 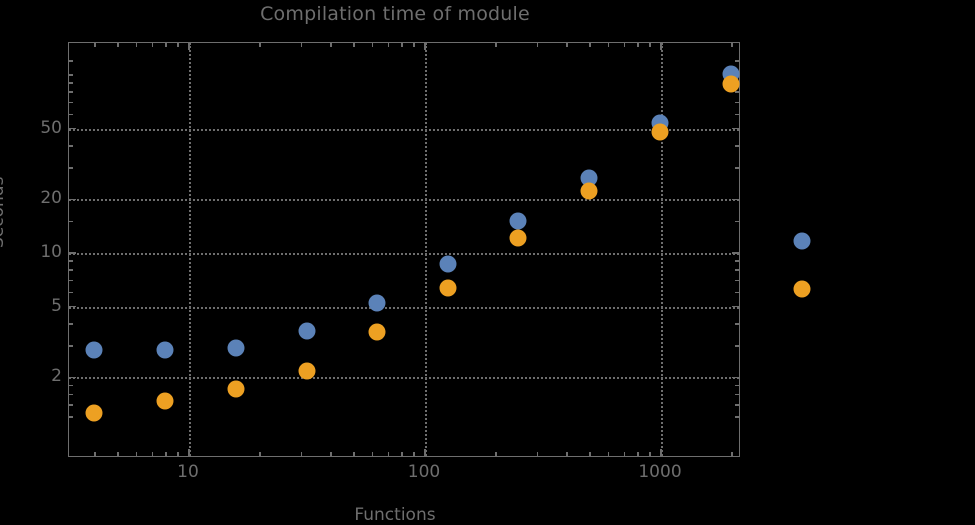 I want to click on y-axis-tick-label: 2, so click(x=56, y=376).